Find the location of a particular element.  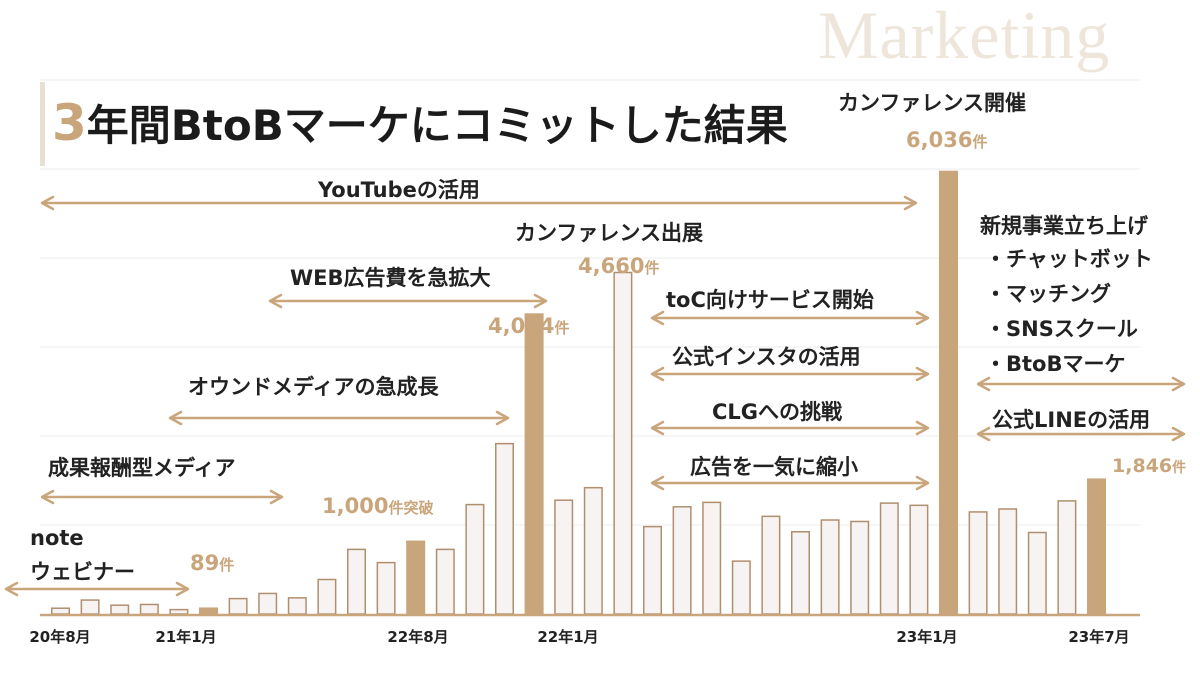

arrow-seika-head-right is located at coordinates (276, 497).